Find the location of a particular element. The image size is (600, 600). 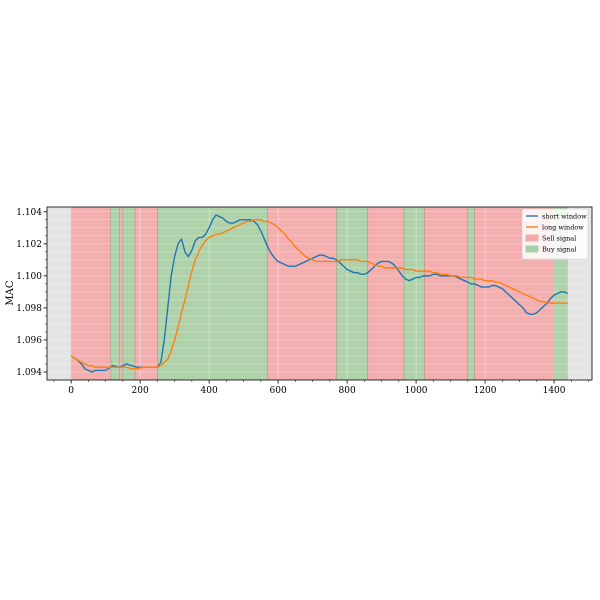

legend-label: Sell signal is located at coordinates (559, 238).